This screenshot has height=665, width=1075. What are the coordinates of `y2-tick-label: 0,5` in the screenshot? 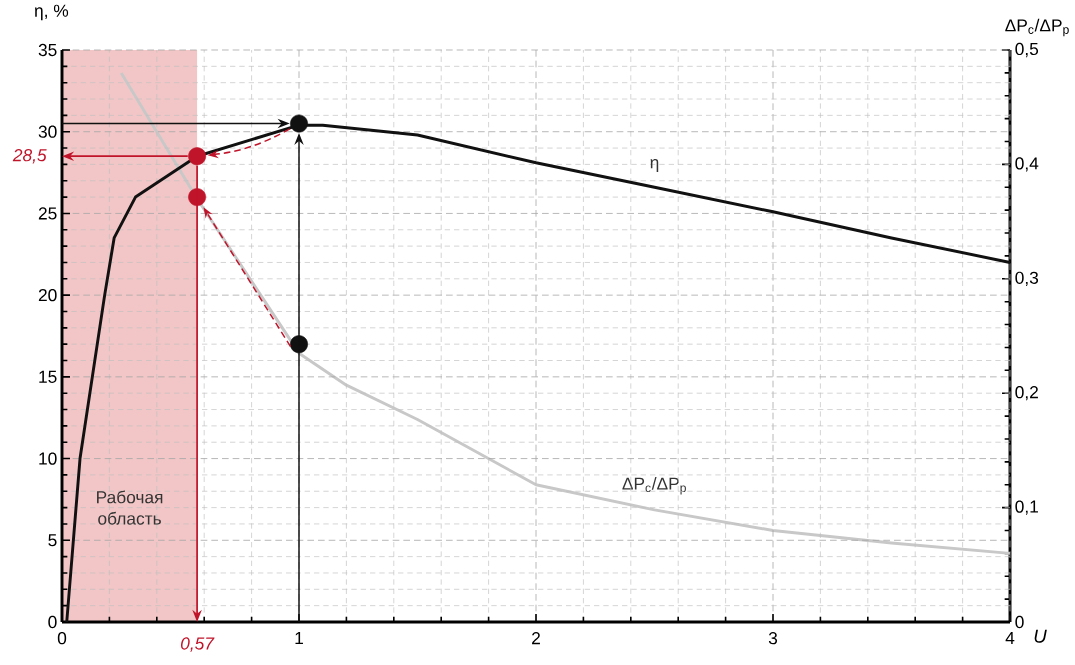 It's located at (1027, 50).